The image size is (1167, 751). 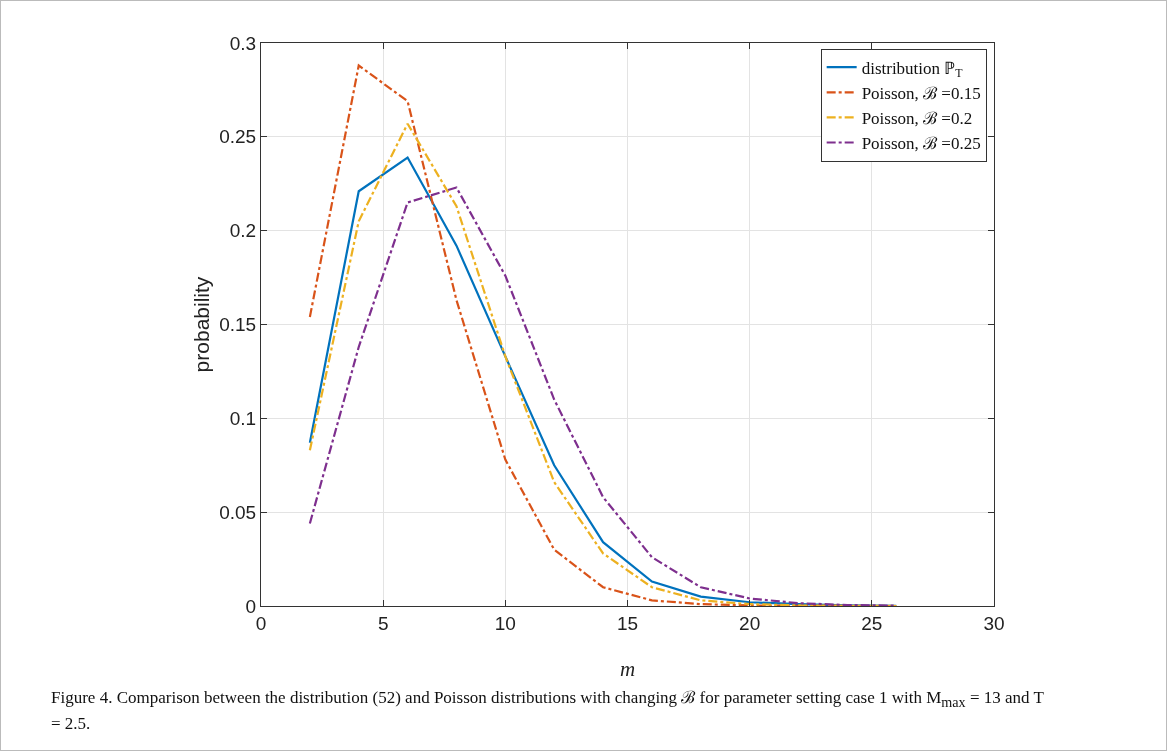 What do you see at coordinates (872, 623) in the screenshot?
I see `x-tick-label: 25` at bounding box center [872, 623].